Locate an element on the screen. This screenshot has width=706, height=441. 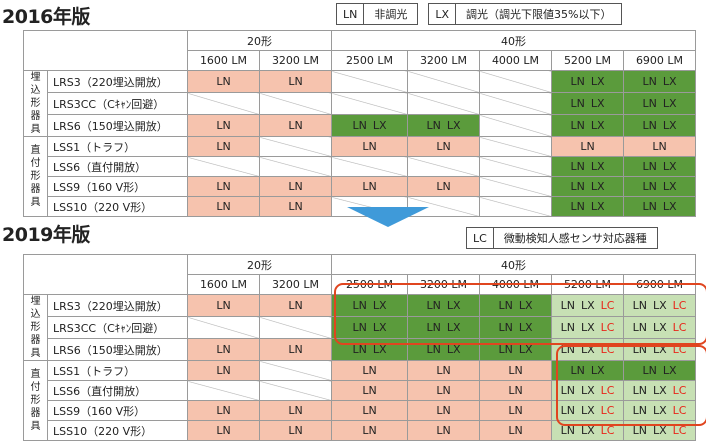
header-lumen: 3200 LM is located at coordinates (295, 60).